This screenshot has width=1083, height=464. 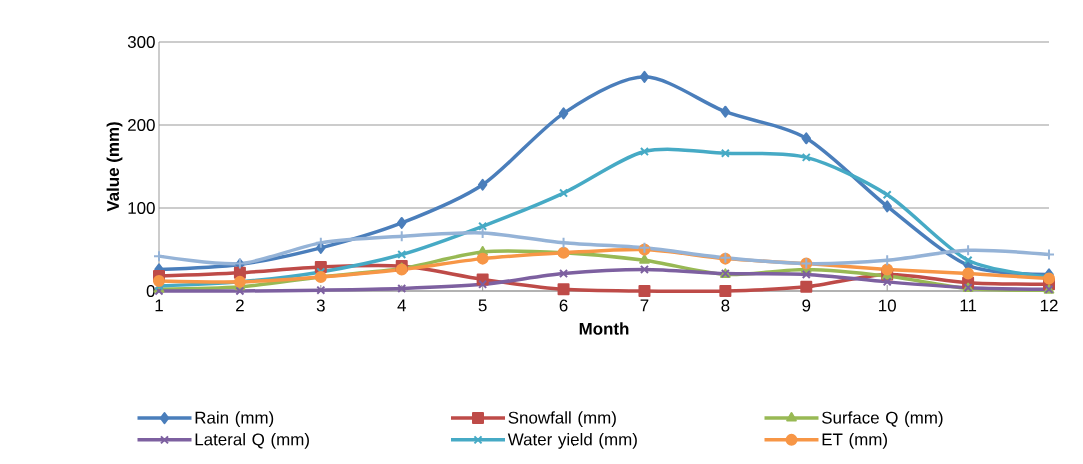 What do you see at coordinates (604, 328) in the screenshot?
I see `x-axis-title: Month` at bounding box center [604, 328].